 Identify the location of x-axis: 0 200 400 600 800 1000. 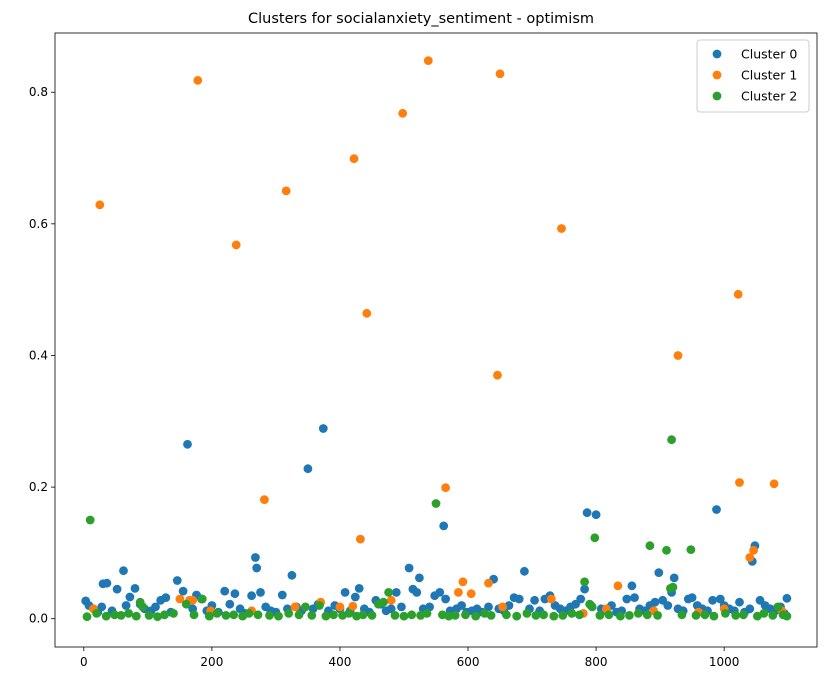
(409, 658).